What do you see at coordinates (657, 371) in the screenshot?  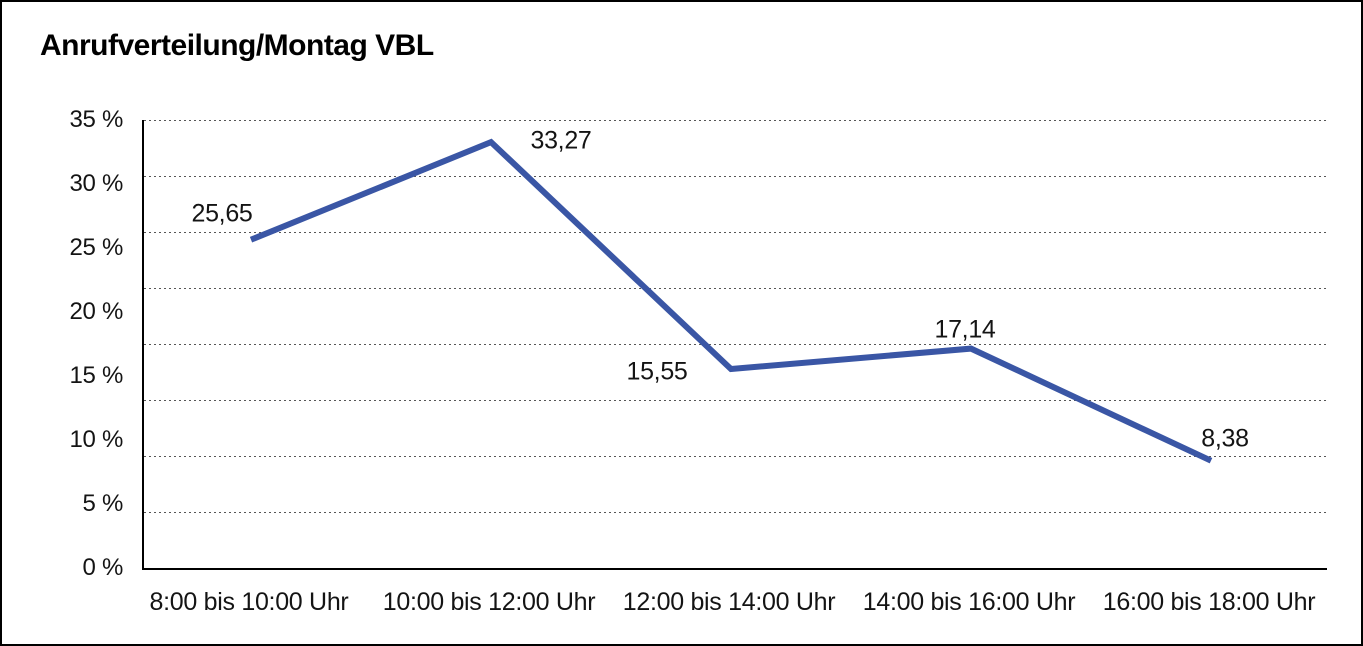 I see `data-point-label: 15,55` at bounding box center [657, 371].